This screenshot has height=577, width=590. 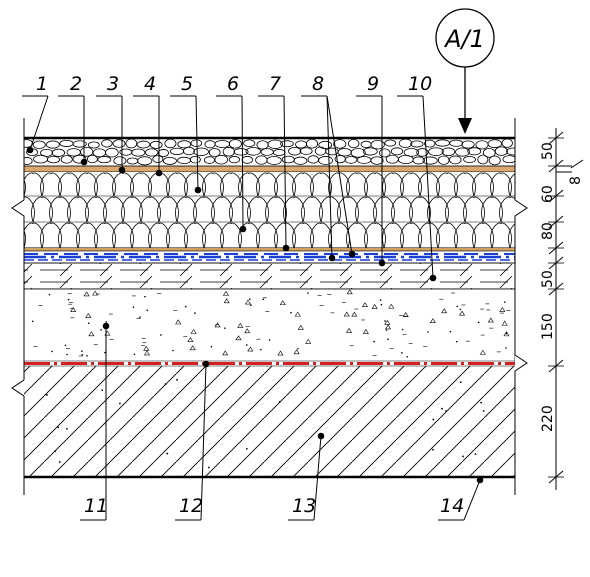 What do you see at coordinates (269, 326) in the screenshot?
I see `concrete-fill-layer` at bounding box center [269, 326].